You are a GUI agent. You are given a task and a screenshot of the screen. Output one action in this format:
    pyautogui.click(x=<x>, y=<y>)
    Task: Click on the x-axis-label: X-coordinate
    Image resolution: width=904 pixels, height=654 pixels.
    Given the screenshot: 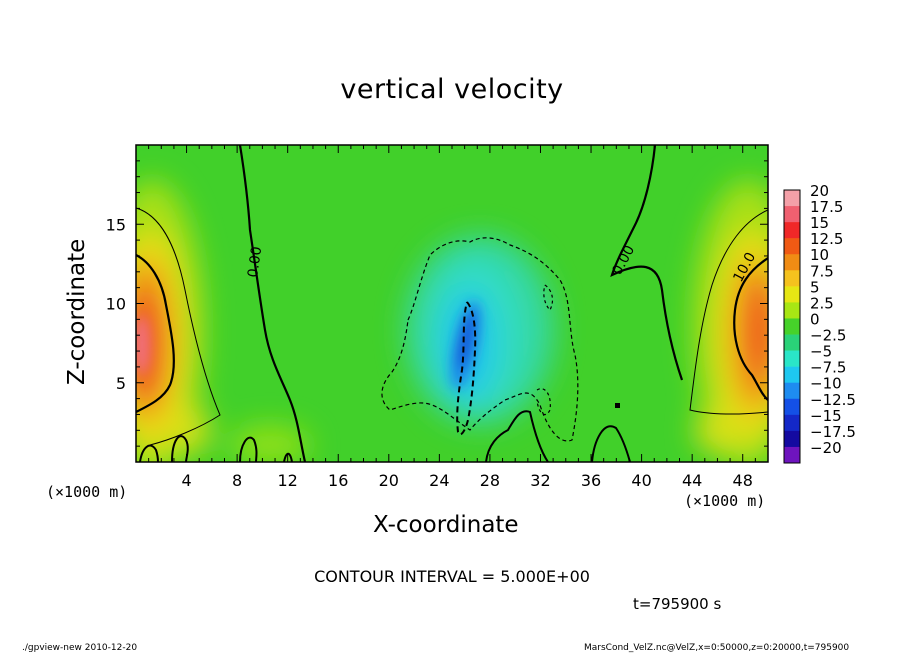 What is the action you would take?
    pyautogui.click(x=446, y=525)
    